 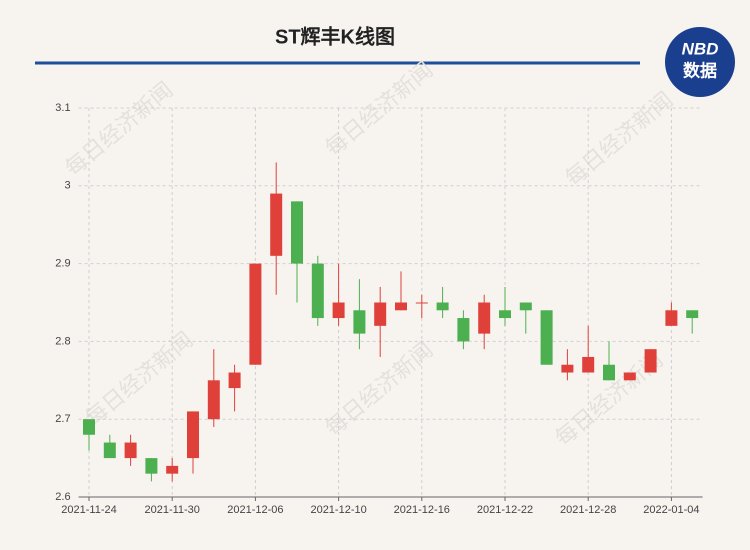 What do you see at coordinates (505, 510) in the screenshot?
I see `x-tick-label: 2021-12-22` at bounding box center [505, 510].